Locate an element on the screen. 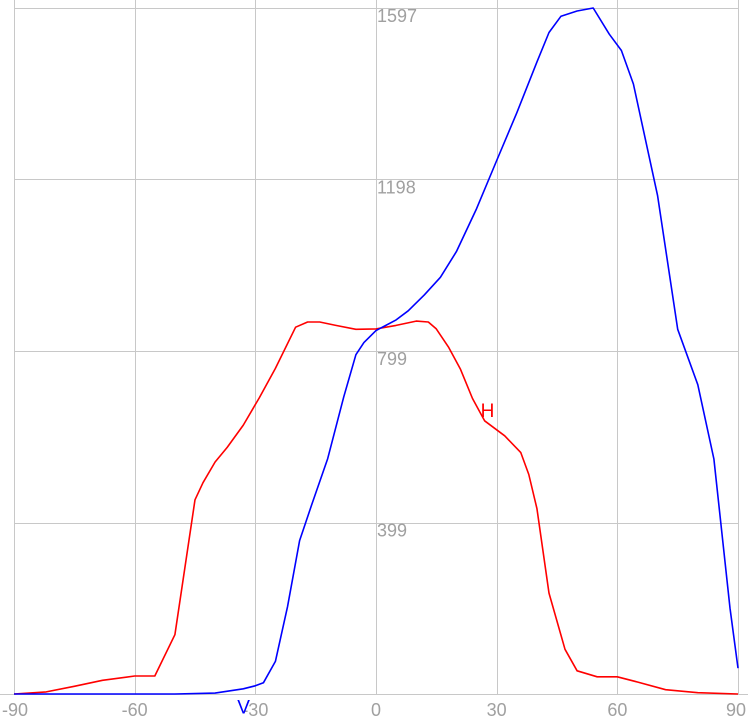  y-tick-label: 1597 is located at coordinates (397, 16).